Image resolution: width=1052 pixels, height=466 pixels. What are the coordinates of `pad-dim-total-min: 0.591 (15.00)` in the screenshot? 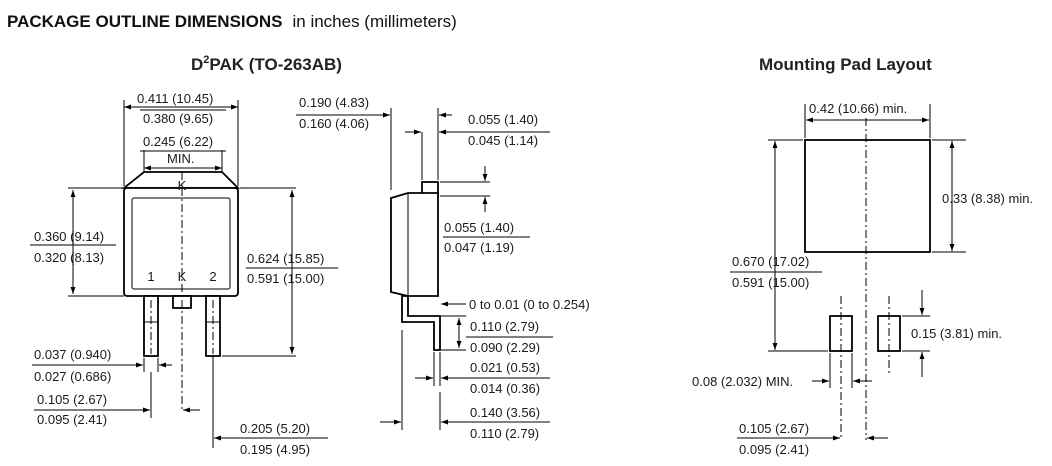 It's located at (770, 282).